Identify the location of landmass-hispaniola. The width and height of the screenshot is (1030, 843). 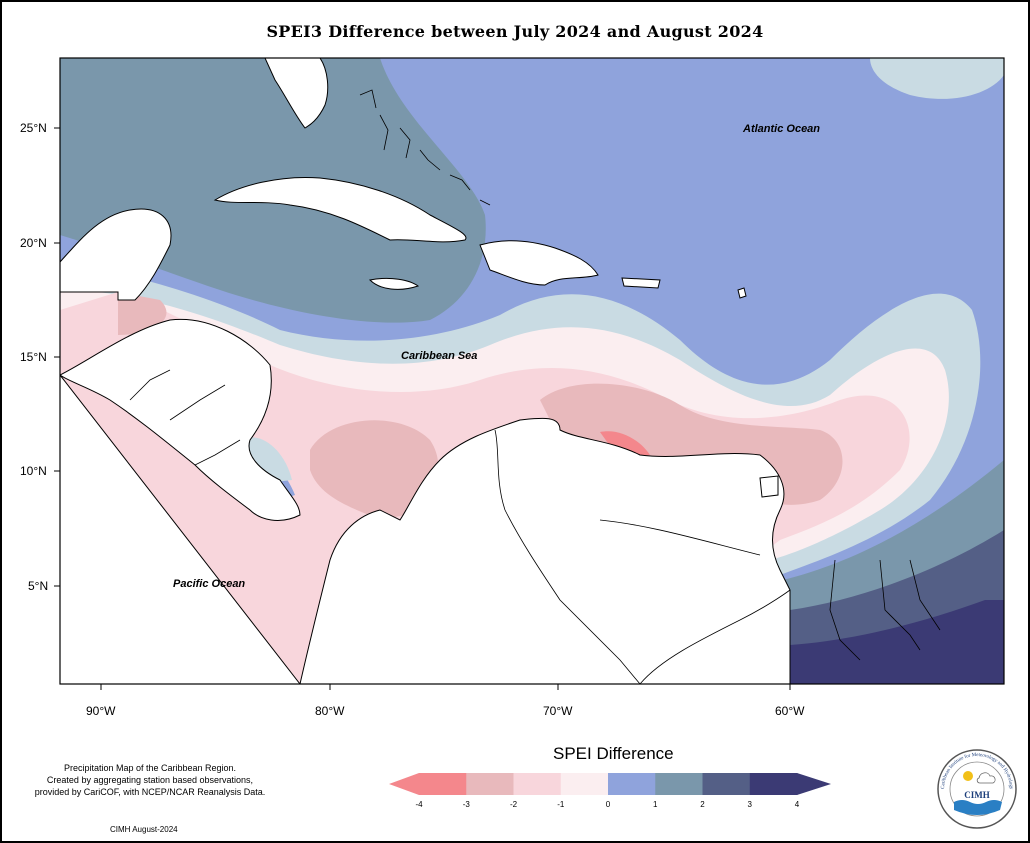
(539, 263).